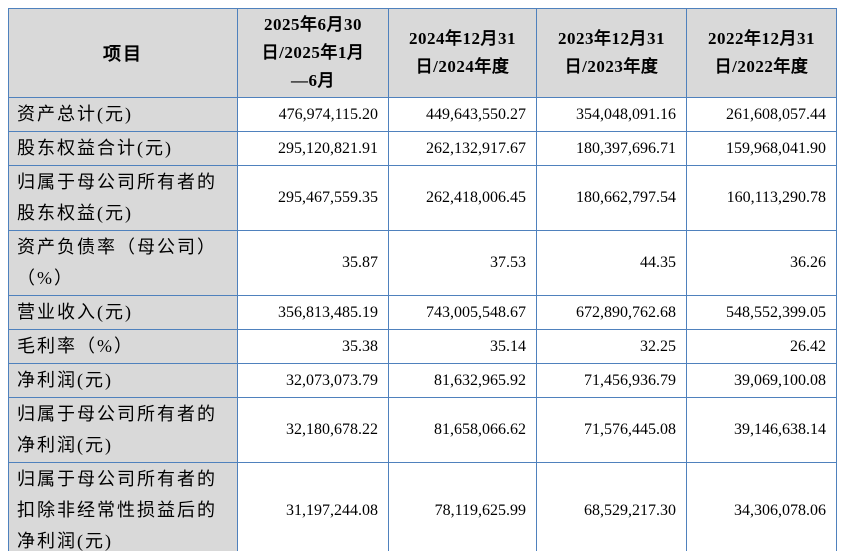 The image size is (842, 551). I want to click on table-row: 资产负债率（母公司）（%） 35.87 37.53 44.35 36.26, so click(422, 263).